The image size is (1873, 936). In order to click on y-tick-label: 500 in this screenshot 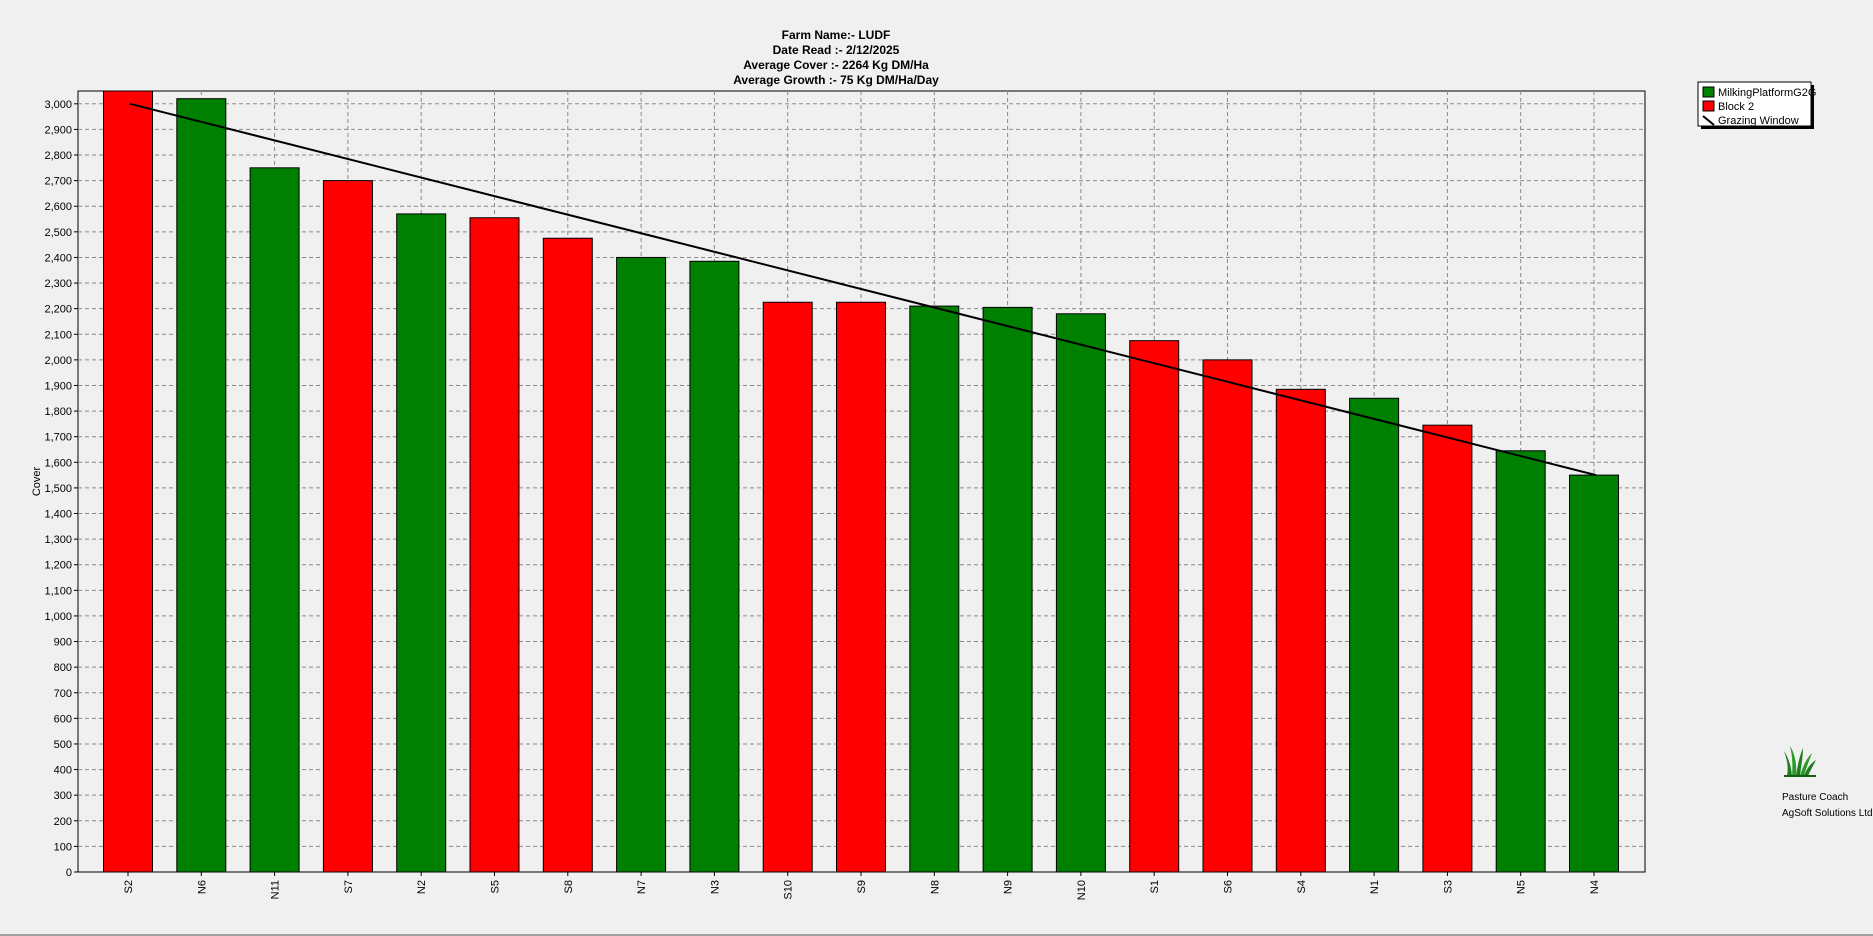, I will do `click(63, 745)`.